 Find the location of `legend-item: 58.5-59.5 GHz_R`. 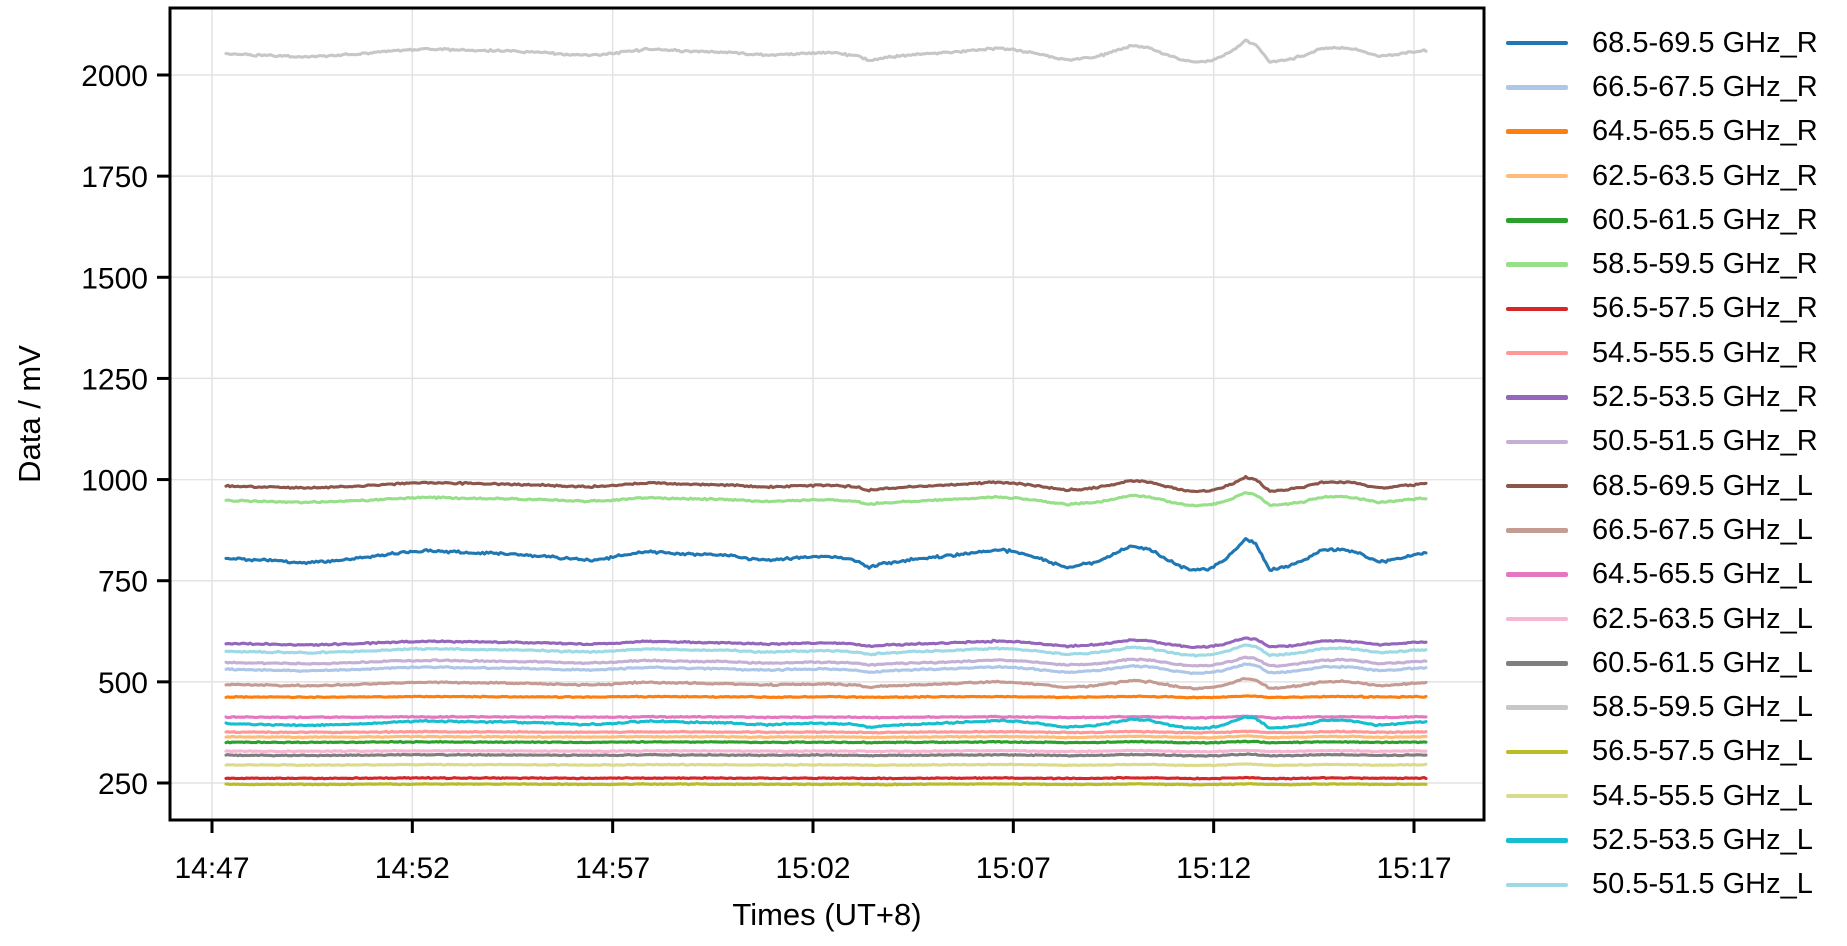

legend-item: 58.5-59.5 GHz_R is located at coordinates (1676, 264).